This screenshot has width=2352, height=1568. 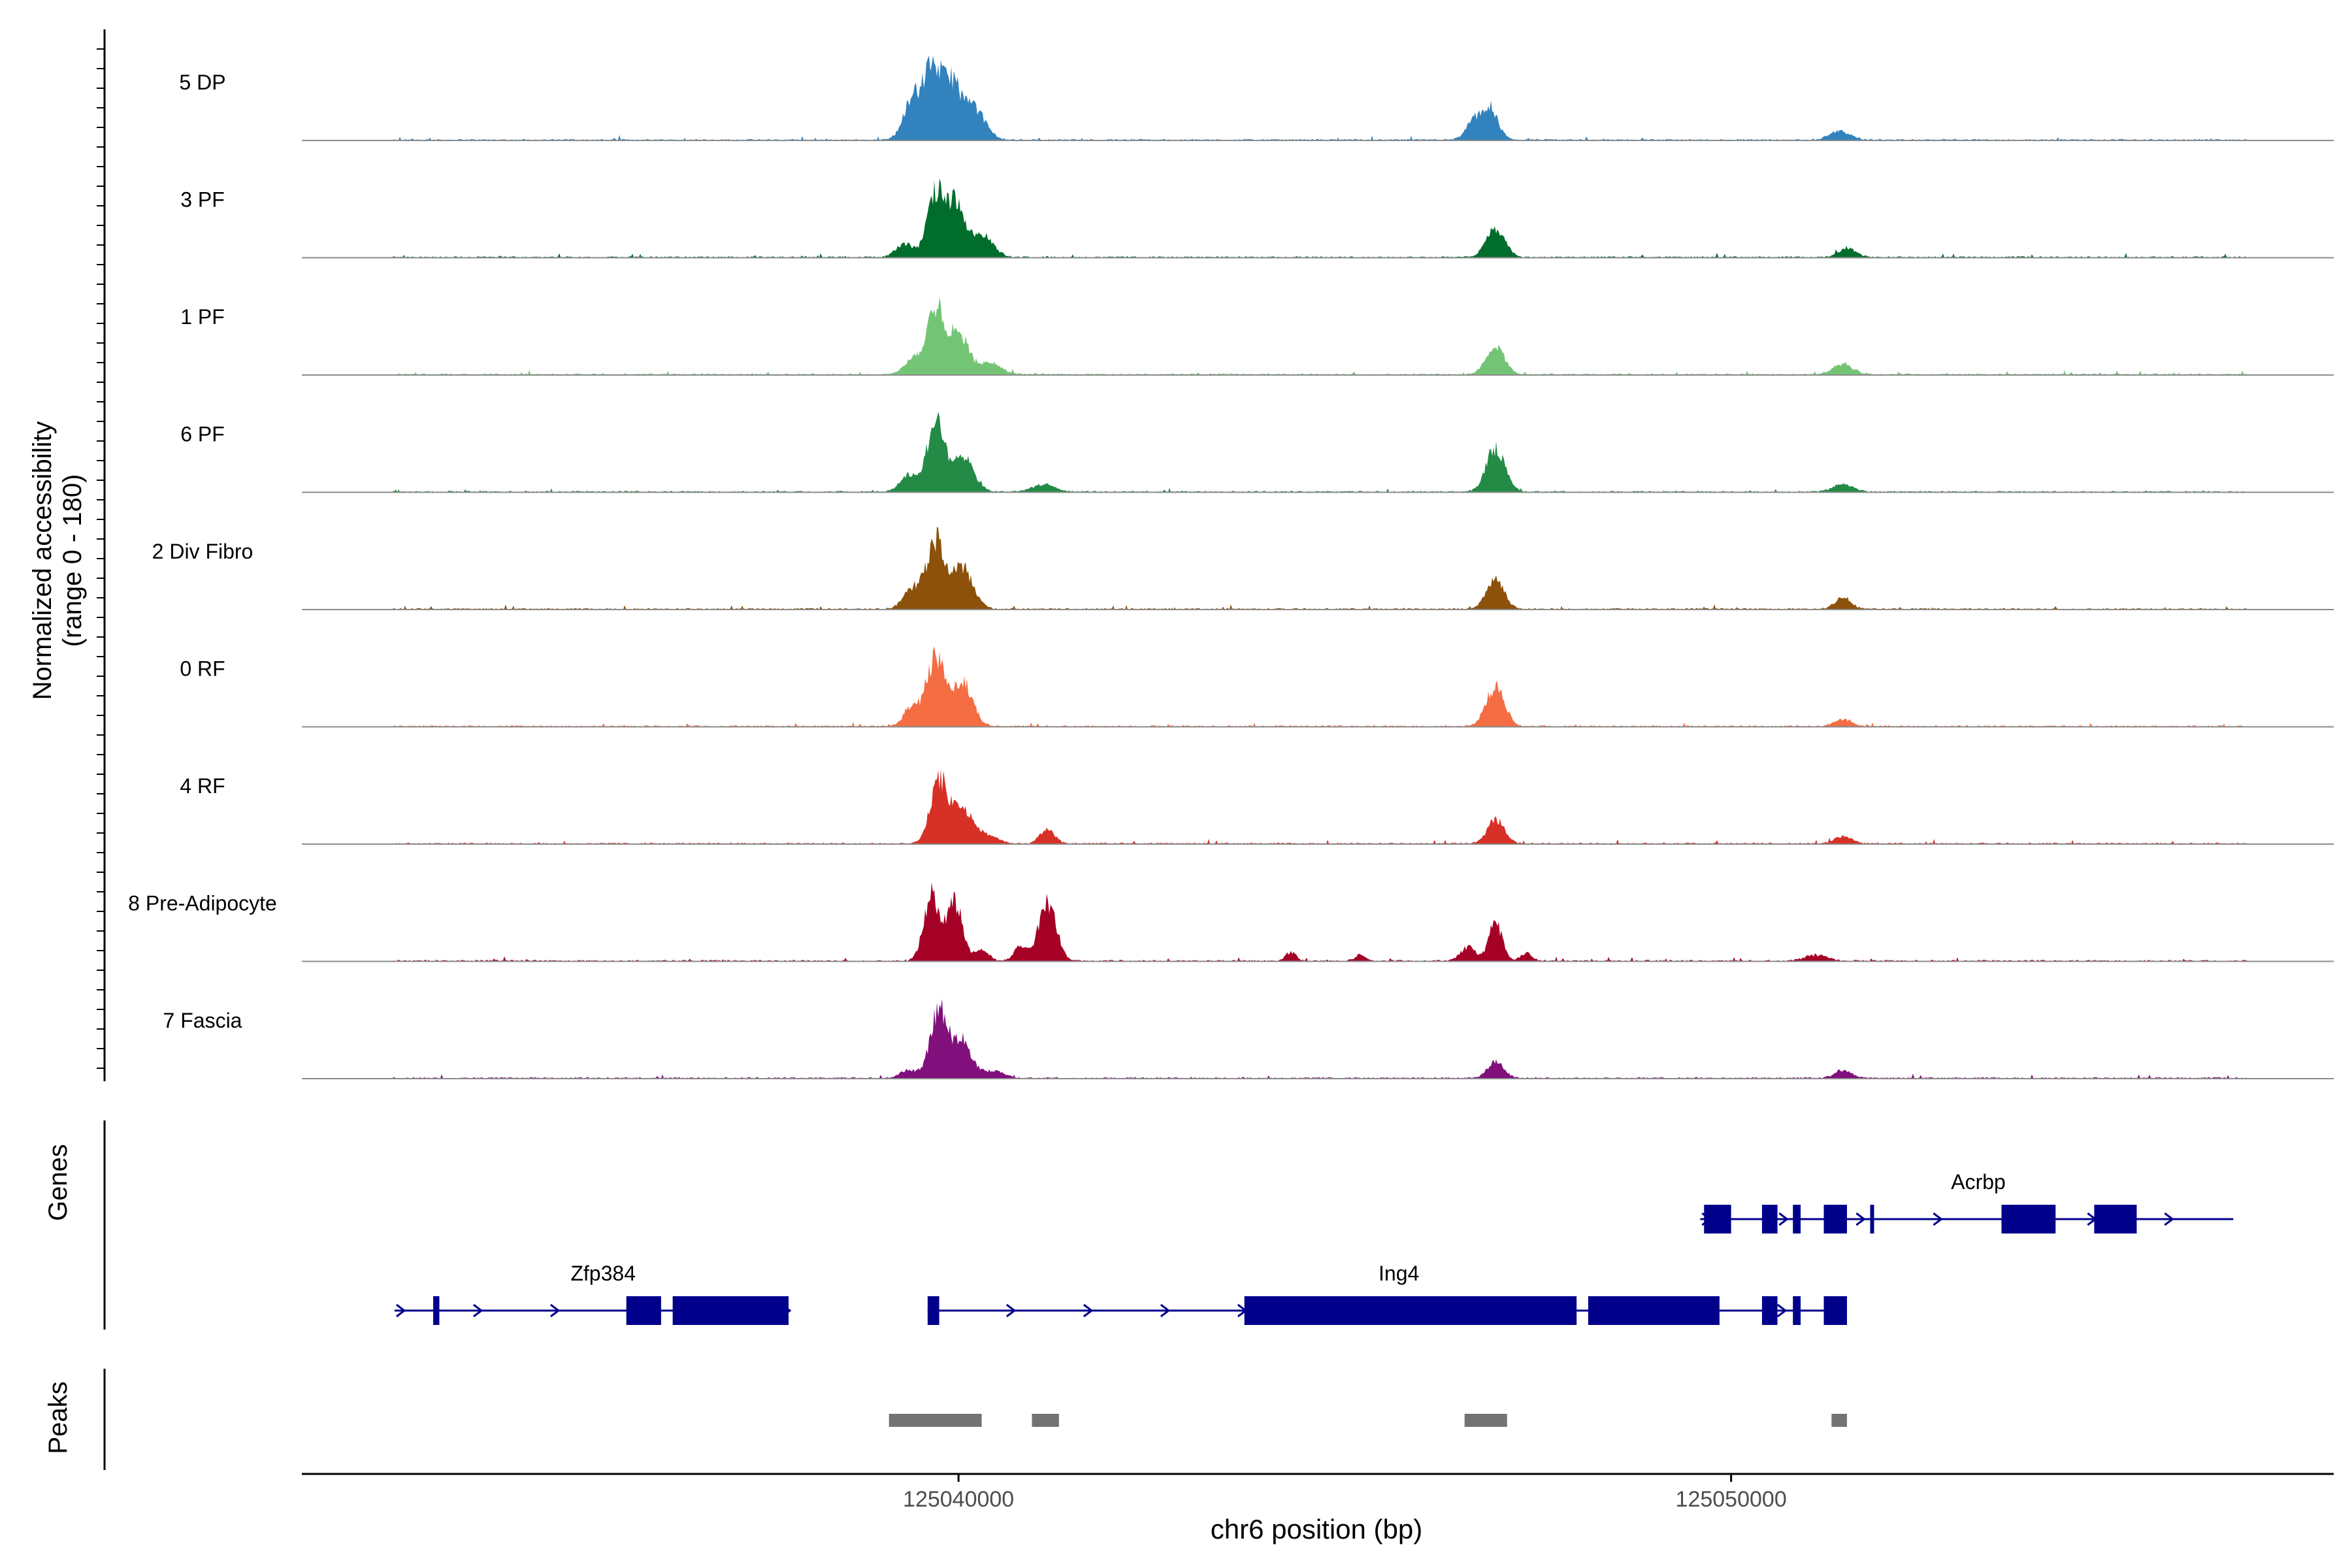 What do you see at coordinates (958, 1499) in the screenshot?
I see `x-tick-label: 125040000` at bounding box center [958, 1499].